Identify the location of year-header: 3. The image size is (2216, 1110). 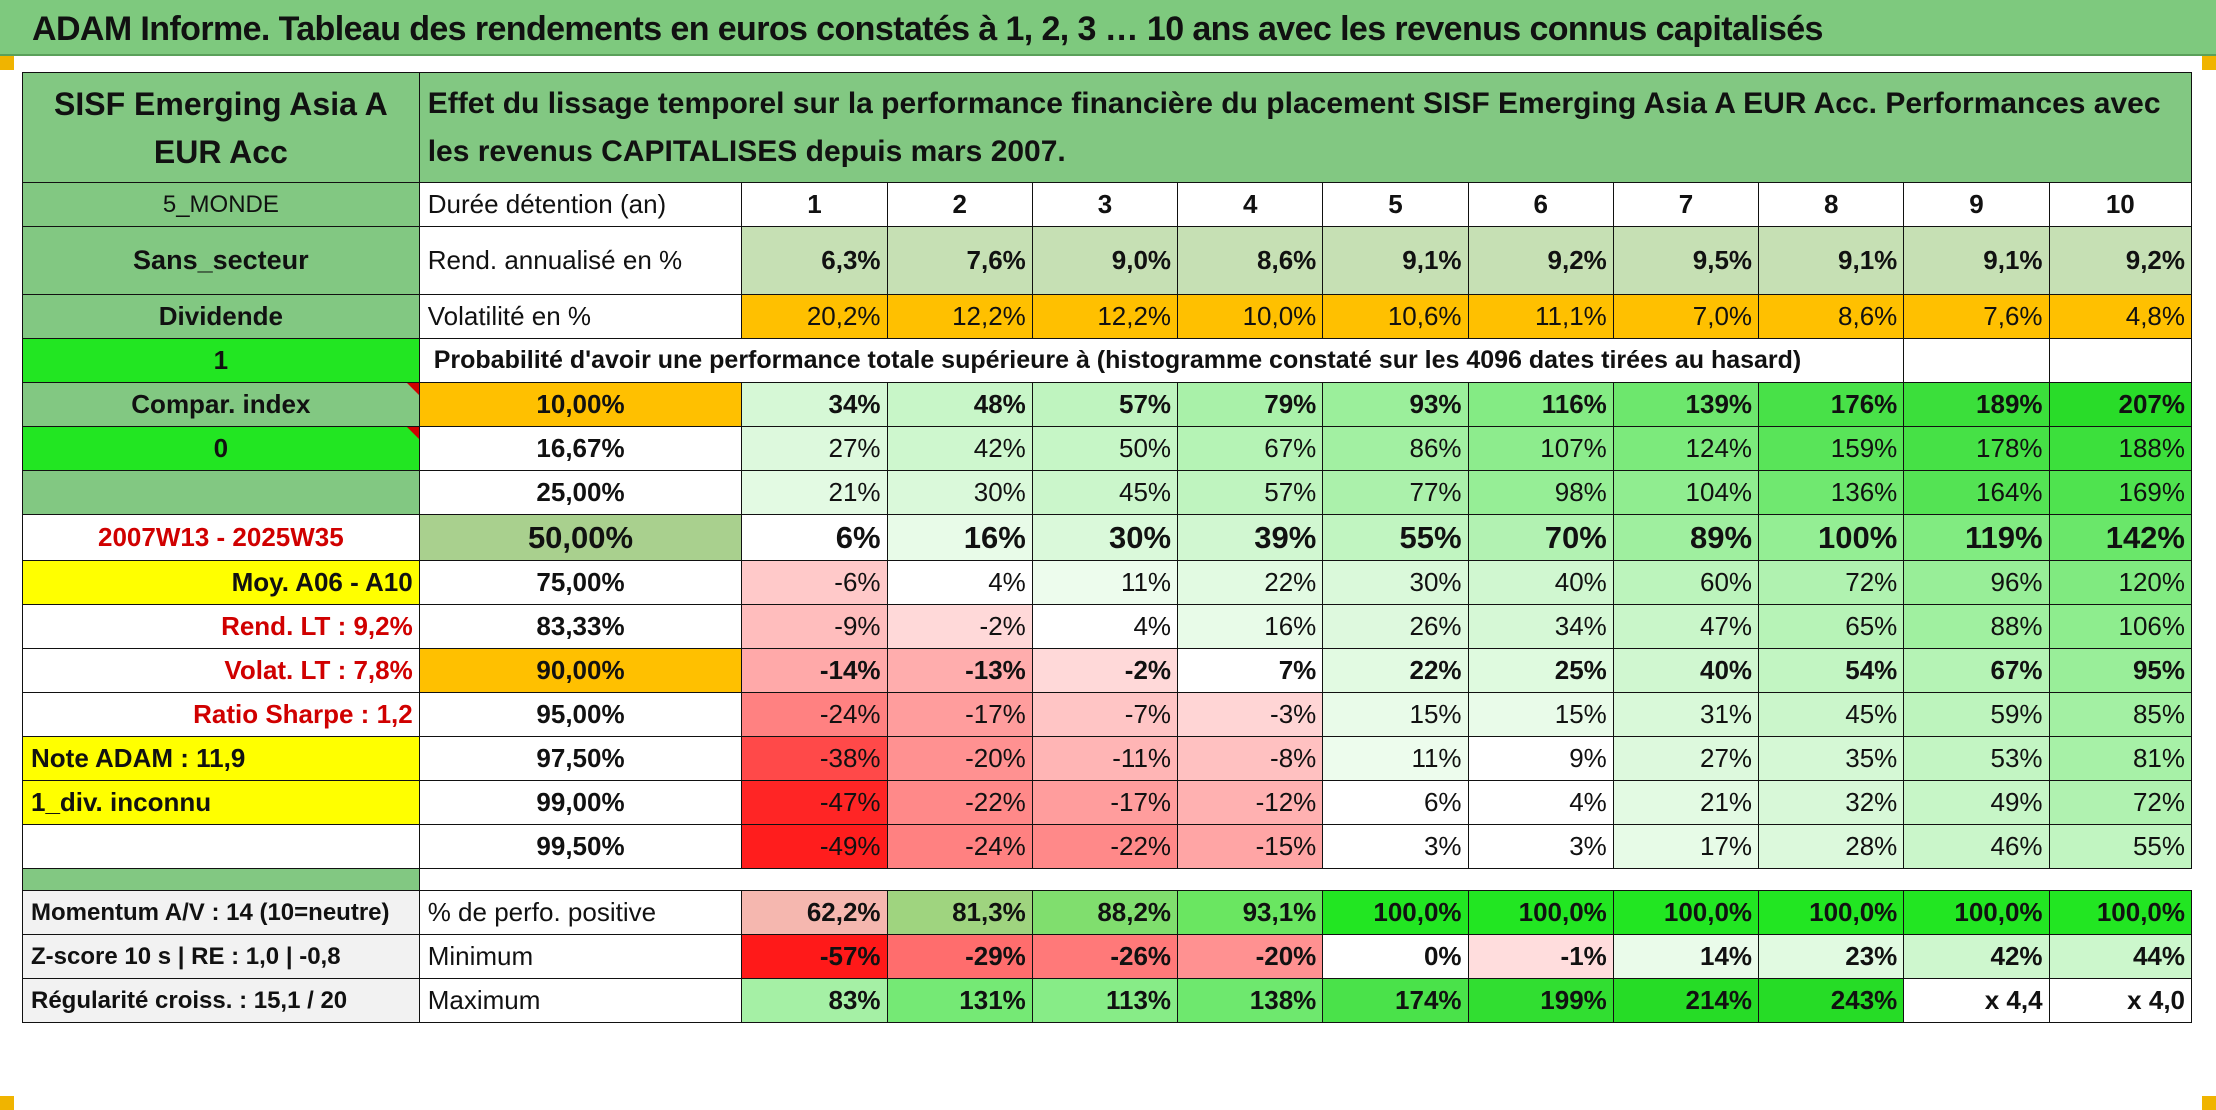
(1105, 204).